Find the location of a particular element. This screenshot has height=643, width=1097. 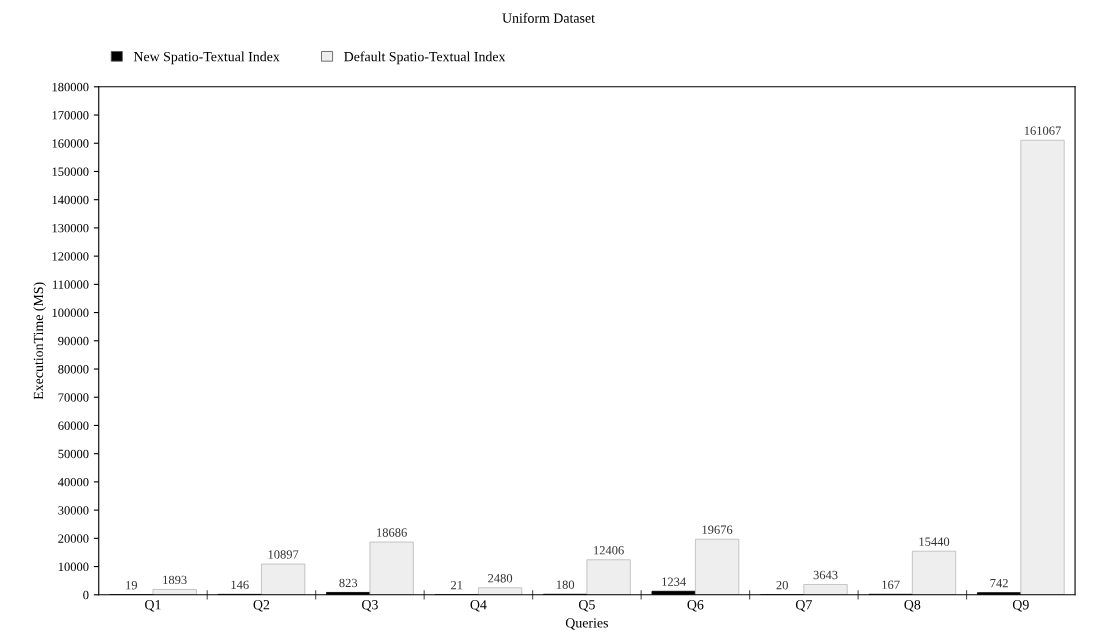

y-tick-label: 90000 is located at coordinates (73, 341).